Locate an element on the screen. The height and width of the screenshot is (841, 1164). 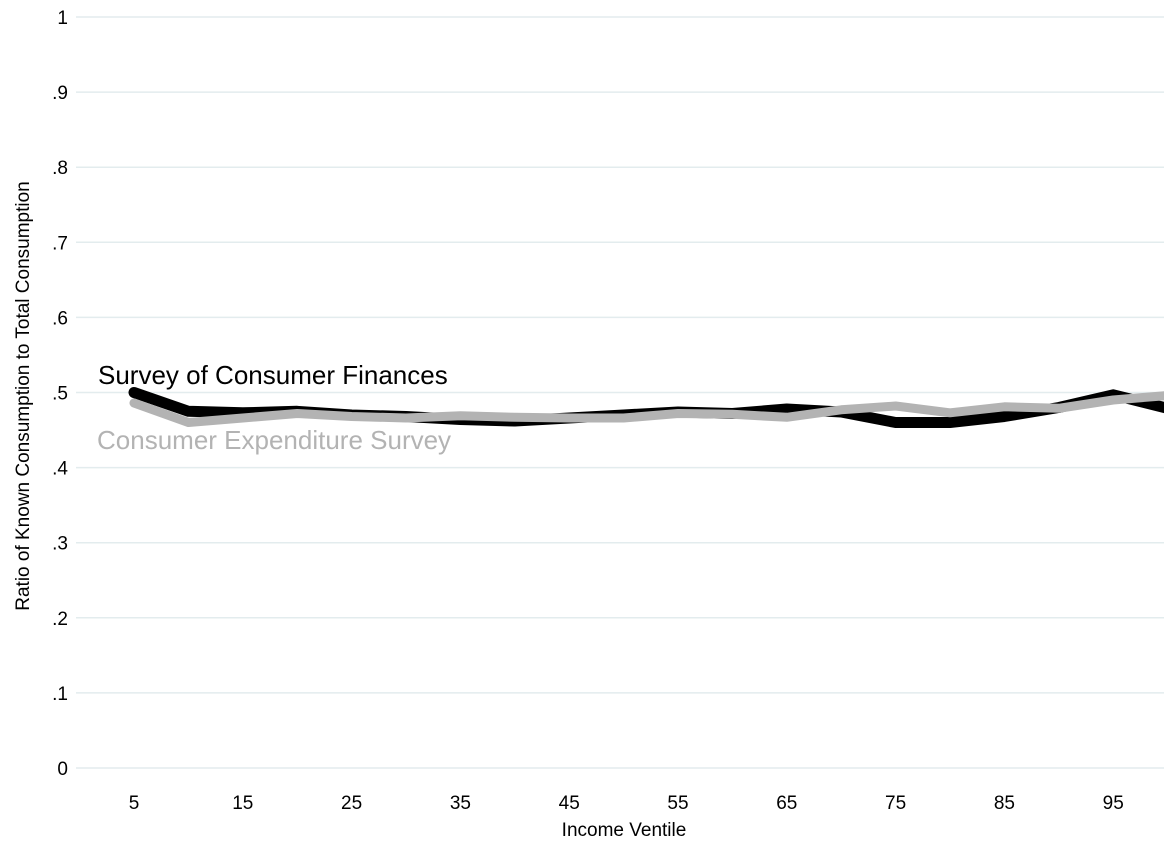
x-tick-label: 75 is located at coordinates (895, 803).